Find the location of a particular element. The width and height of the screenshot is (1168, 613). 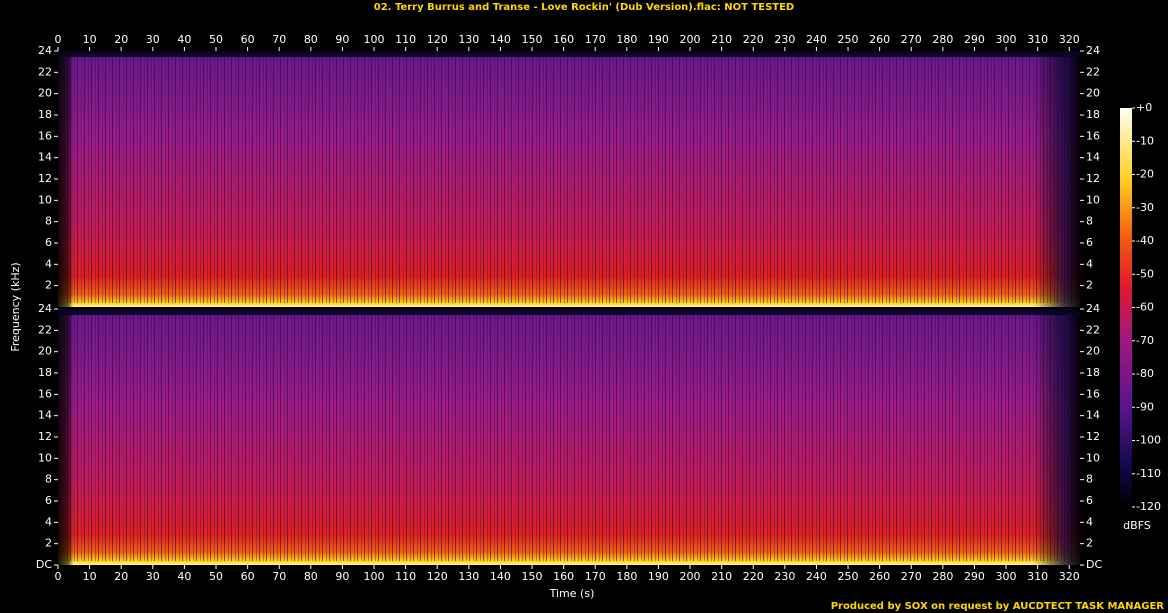

x-tick-label-top: 0 is located at coordinates (58, 39).